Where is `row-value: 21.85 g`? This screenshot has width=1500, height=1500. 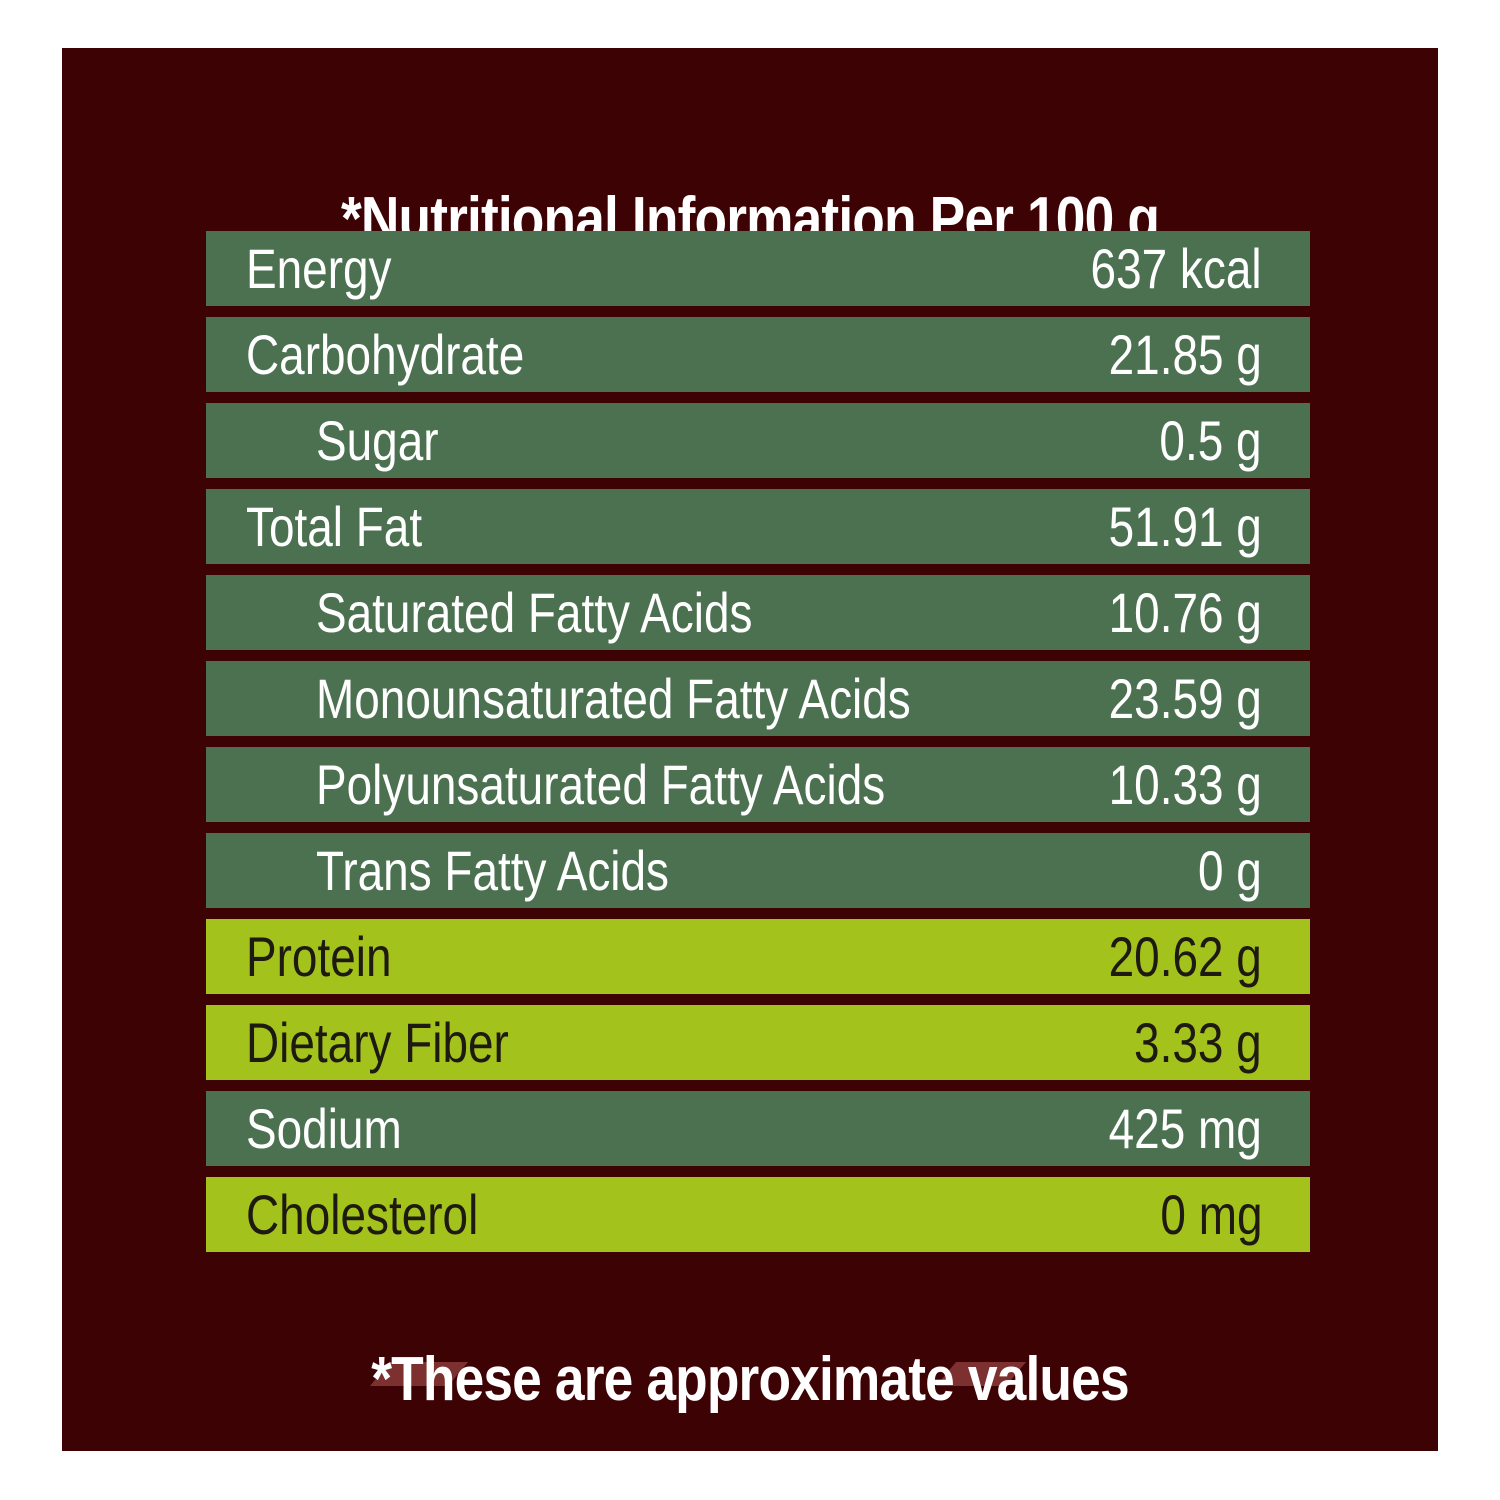 row-value: 21.85 g is located at coordinates (1185, 354).